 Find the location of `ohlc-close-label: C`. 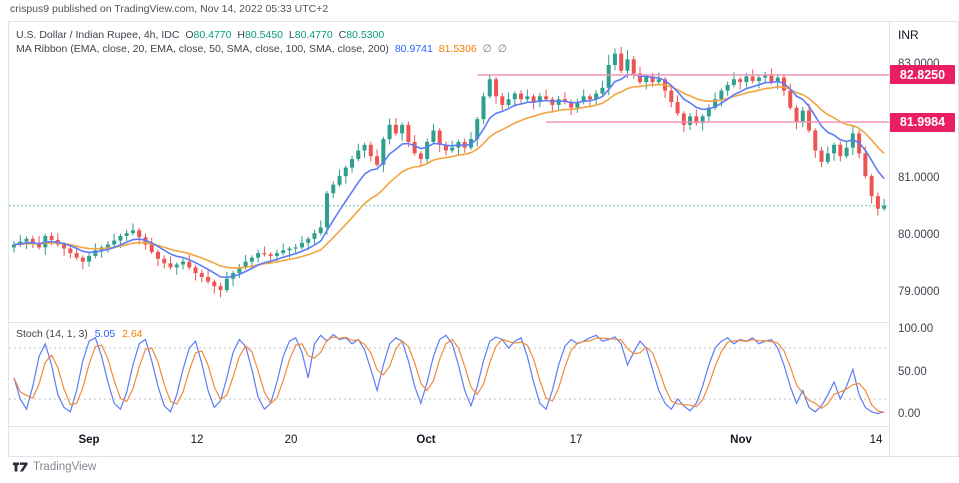

ohlc-close-label: C is located at coordinates (342, 35).